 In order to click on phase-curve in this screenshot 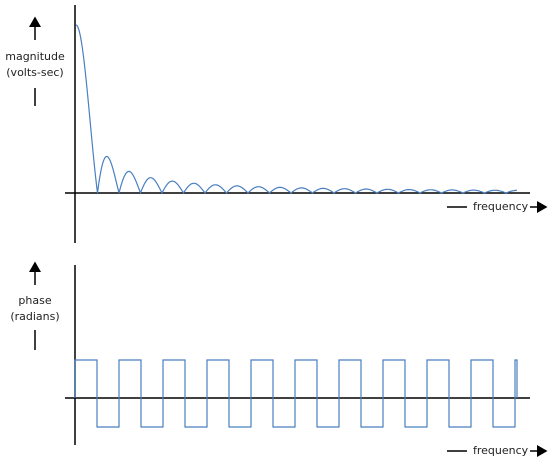, I will do `click(296, 393)`.